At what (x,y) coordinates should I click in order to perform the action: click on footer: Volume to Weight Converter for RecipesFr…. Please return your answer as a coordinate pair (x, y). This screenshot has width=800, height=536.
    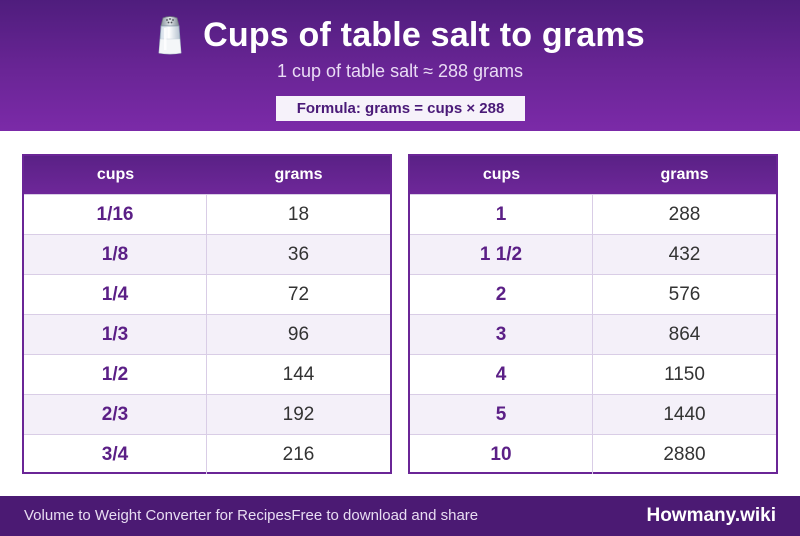
    Looking at the image, I should click on (400, 516).